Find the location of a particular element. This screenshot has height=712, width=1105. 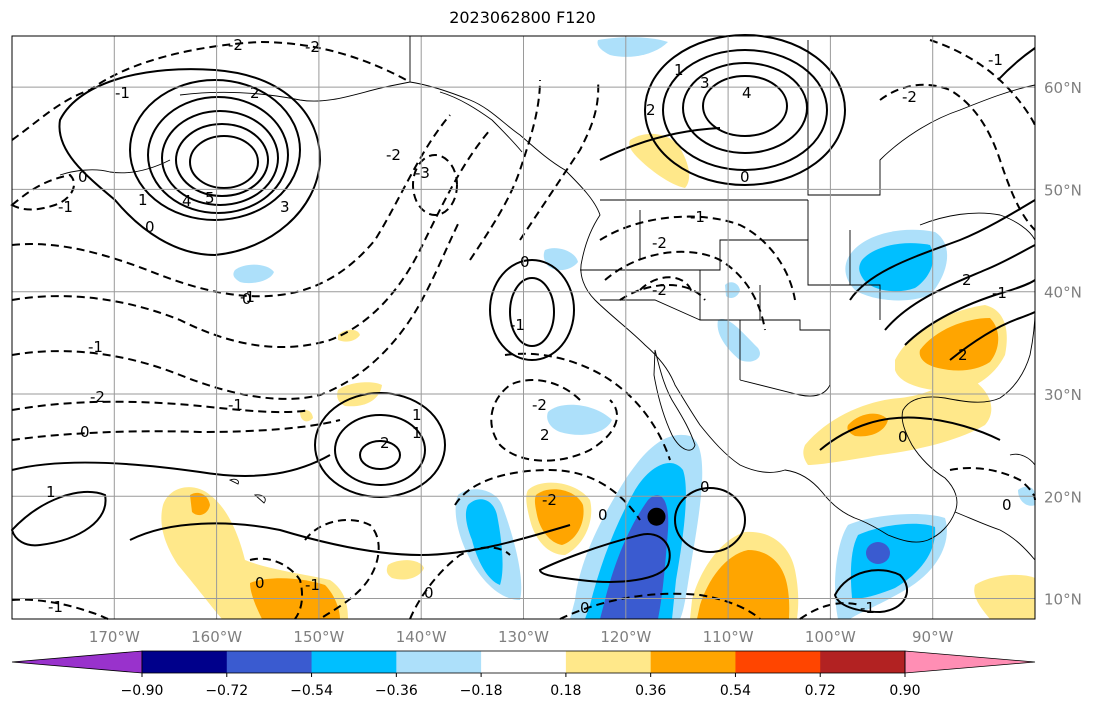

colorbar-label: 0.54 is located at coordinates (735, 691).